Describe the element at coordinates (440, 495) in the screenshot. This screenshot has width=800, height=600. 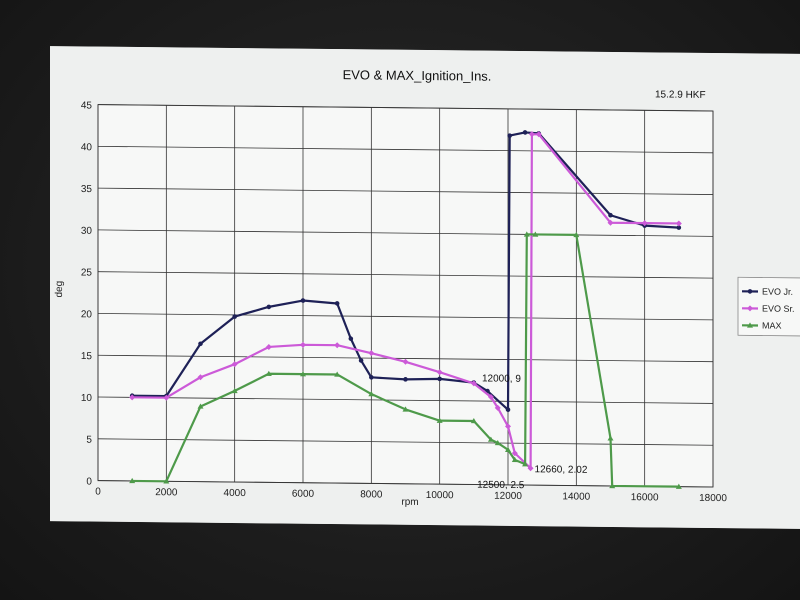
I see `x-tick-label: 10000` at that location.